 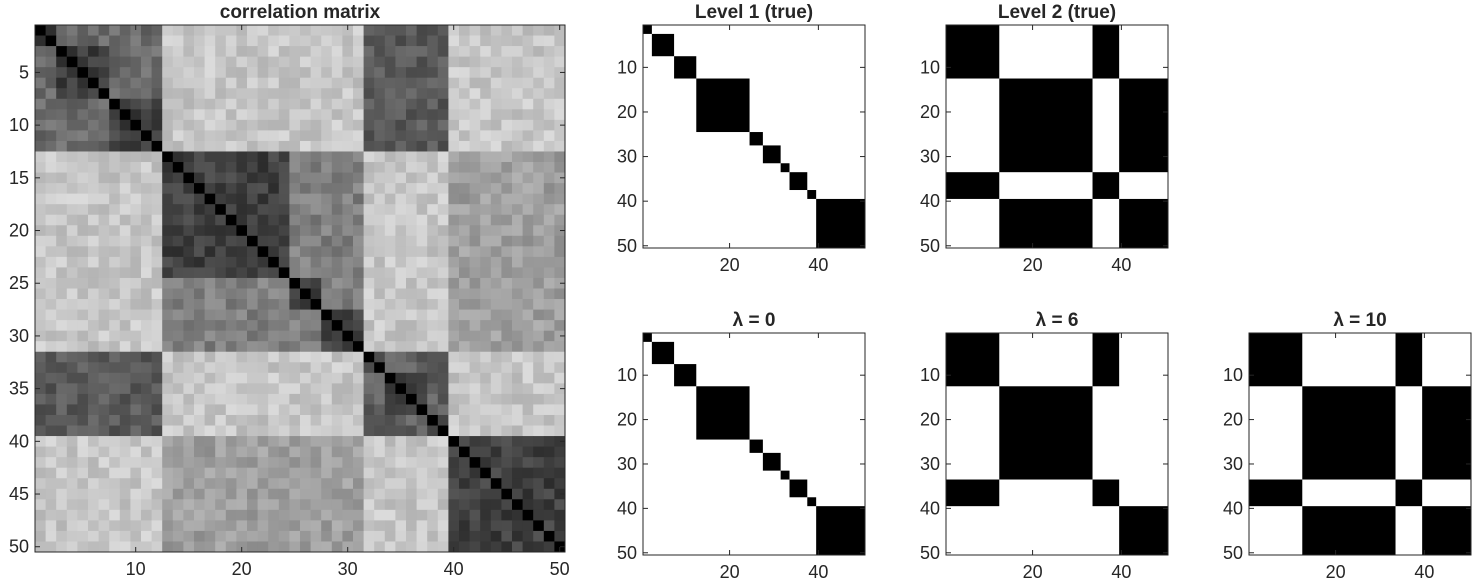 What do you see at coordinates (454, 569) in the screenshot?
I see `x-tick-label: 40` at bounding box center [454, 569].